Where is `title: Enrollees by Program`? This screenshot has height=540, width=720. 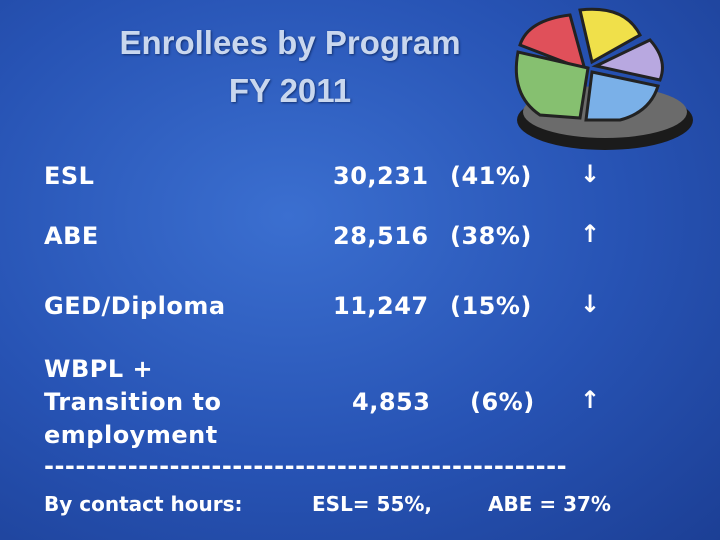
title: Enrollees by Program is located at coordinates (290, 42).